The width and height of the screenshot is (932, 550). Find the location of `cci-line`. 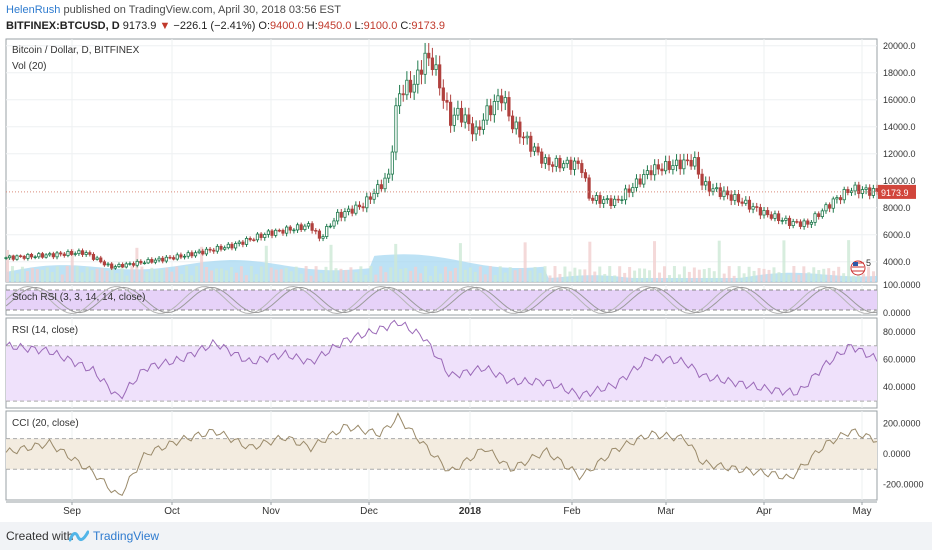

cci-line is located at coordinates (441, 454).